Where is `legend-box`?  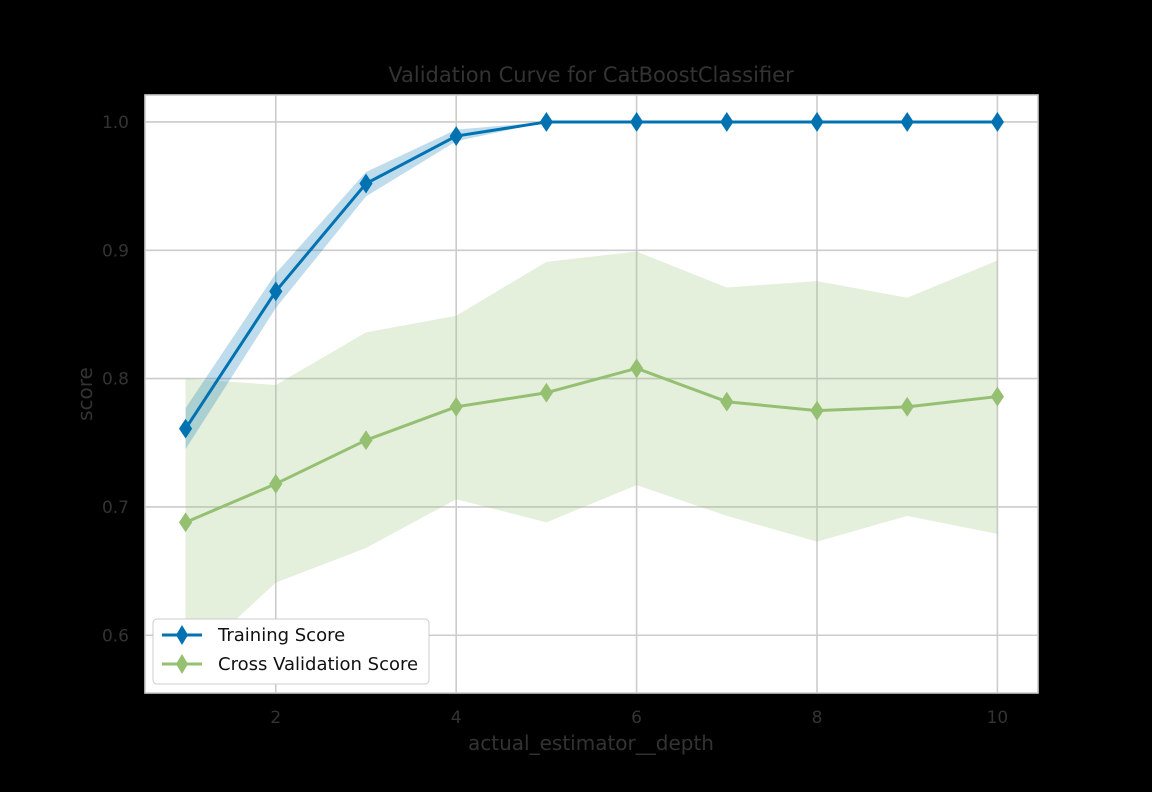 legend-box is located at coordinates (291, 651).